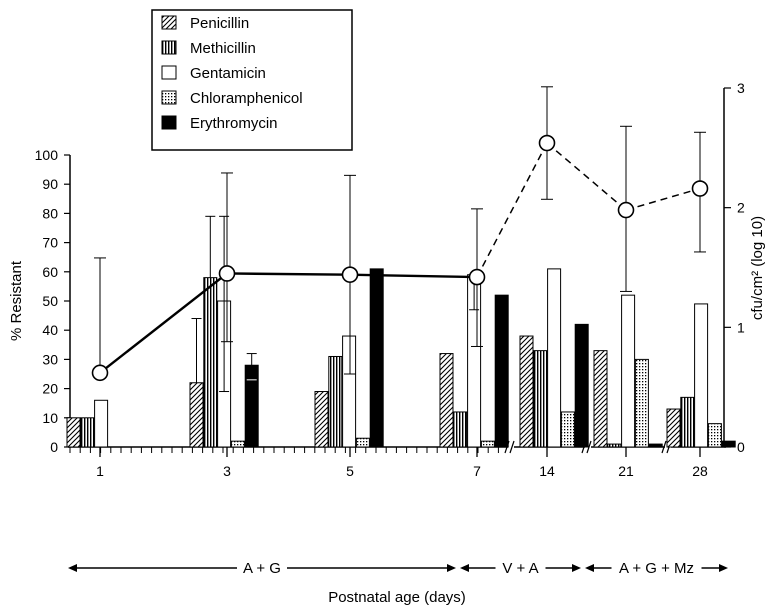 This screenshot has height=612, width=784. I want to click on y-tick-label: 90, so click(50, 184).